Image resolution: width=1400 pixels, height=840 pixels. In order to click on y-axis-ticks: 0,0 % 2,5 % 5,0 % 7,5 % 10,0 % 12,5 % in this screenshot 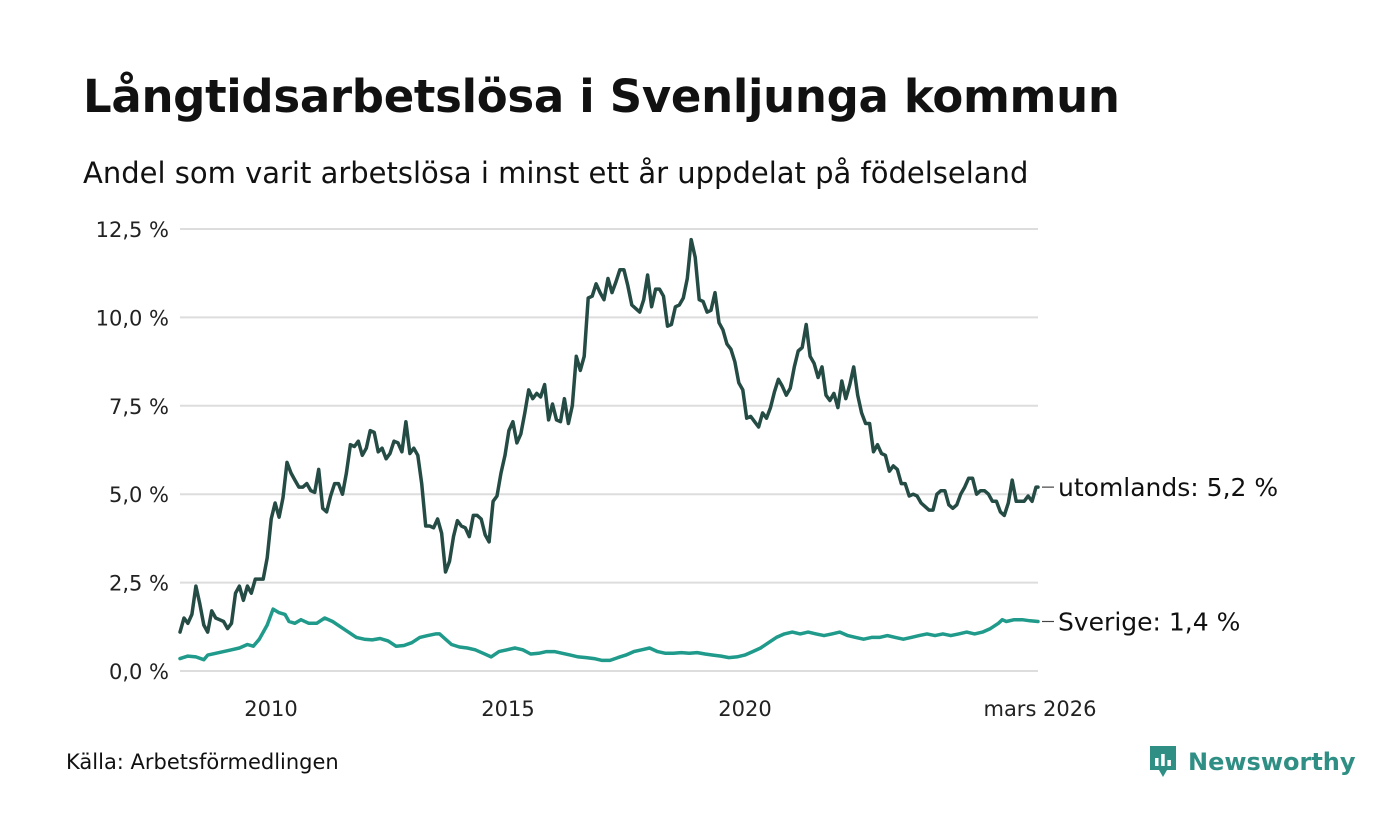, I will do `click(132, 451)`.